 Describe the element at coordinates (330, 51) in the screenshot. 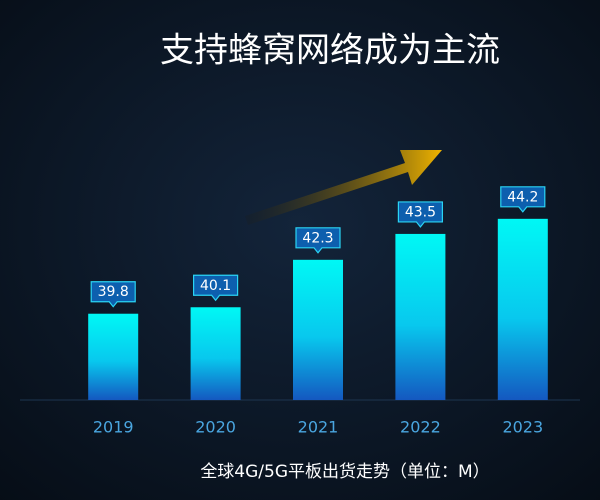

I see `chart-title: 支持蜂窝网络成为主流` at that location.